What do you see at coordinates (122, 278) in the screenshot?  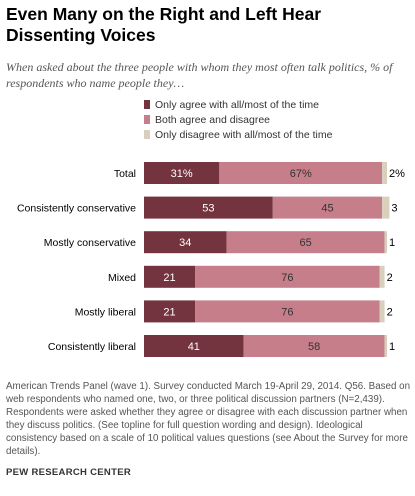 I see `category-label: Mixed` at bounding box center [122, 278].